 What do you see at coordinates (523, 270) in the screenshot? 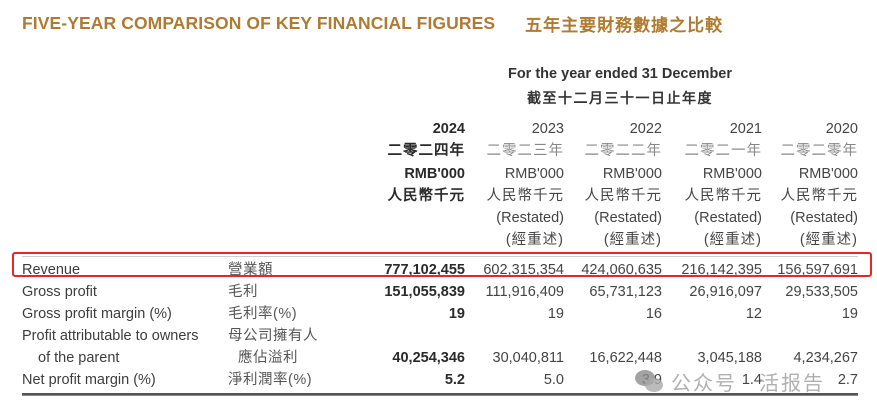
I see `value-2023: 602,315,354` at bounding box center [523, 270].